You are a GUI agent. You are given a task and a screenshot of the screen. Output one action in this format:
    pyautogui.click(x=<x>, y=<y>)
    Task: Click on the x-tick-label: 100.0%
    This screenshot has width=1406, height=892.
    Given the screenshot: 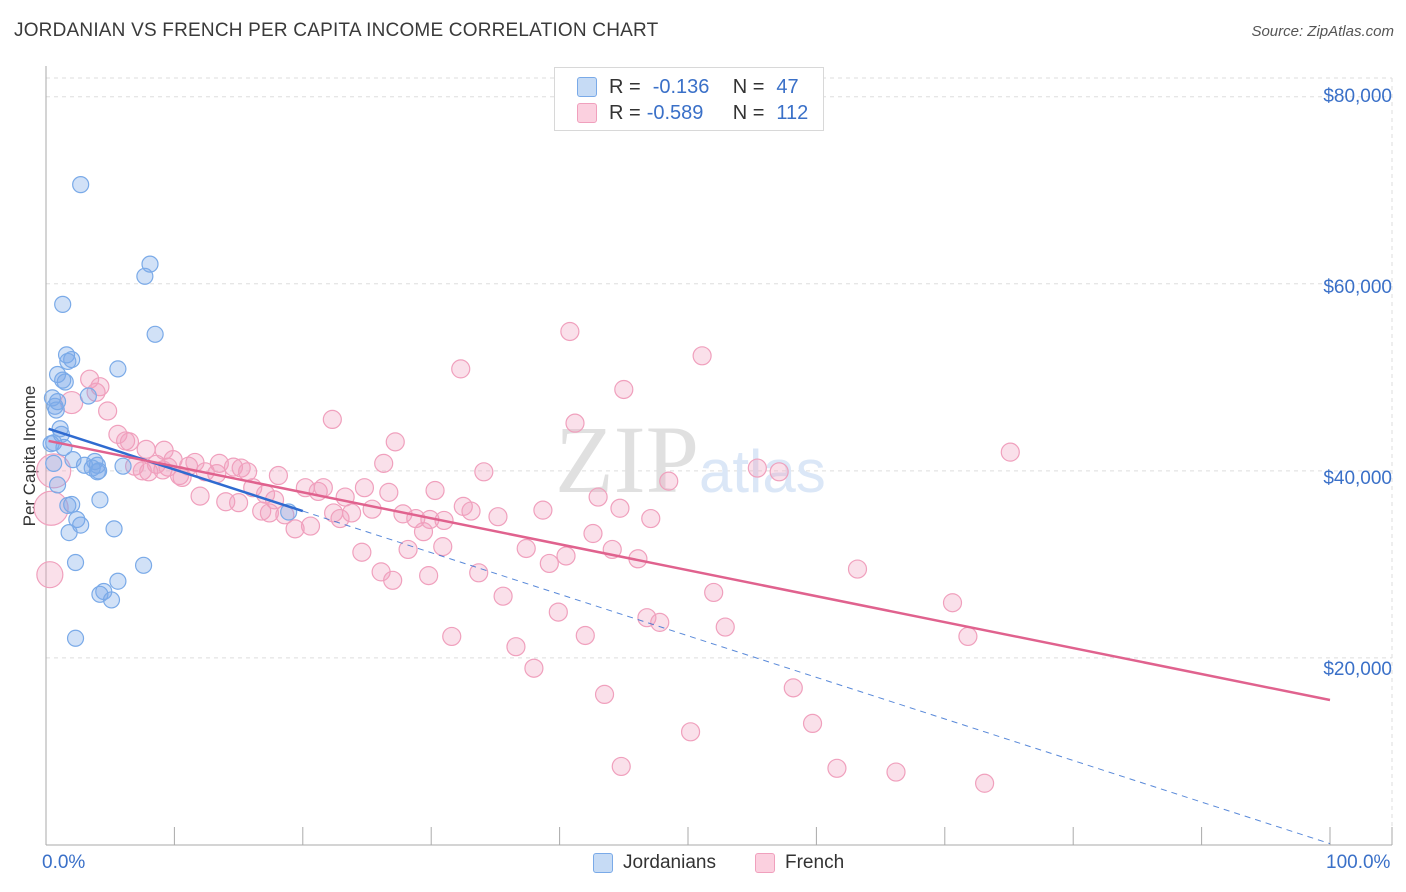 What is the action you would take?
    pyautogui.click(x=1358, y=862)
    